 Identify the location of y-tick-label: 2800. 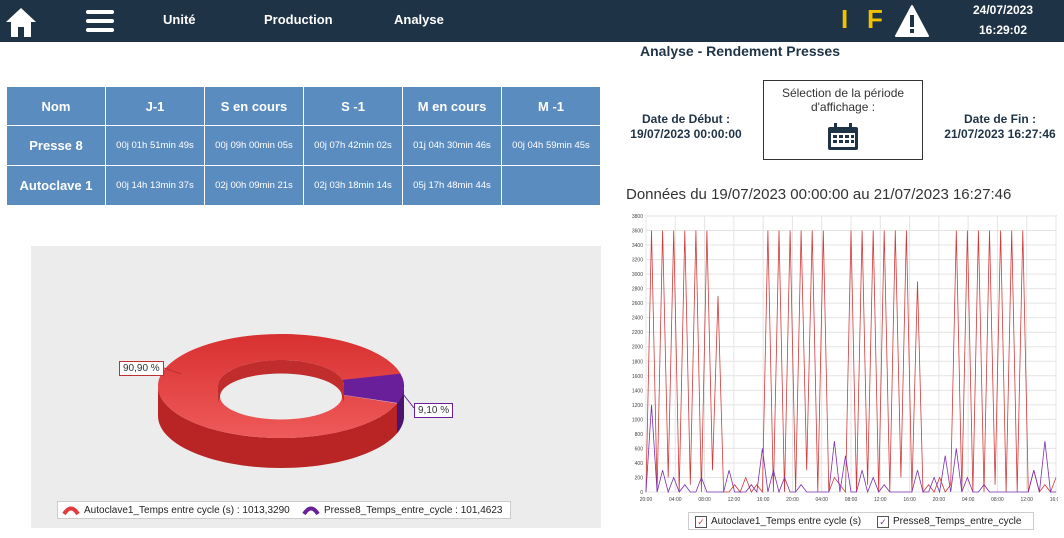
(637, 290).